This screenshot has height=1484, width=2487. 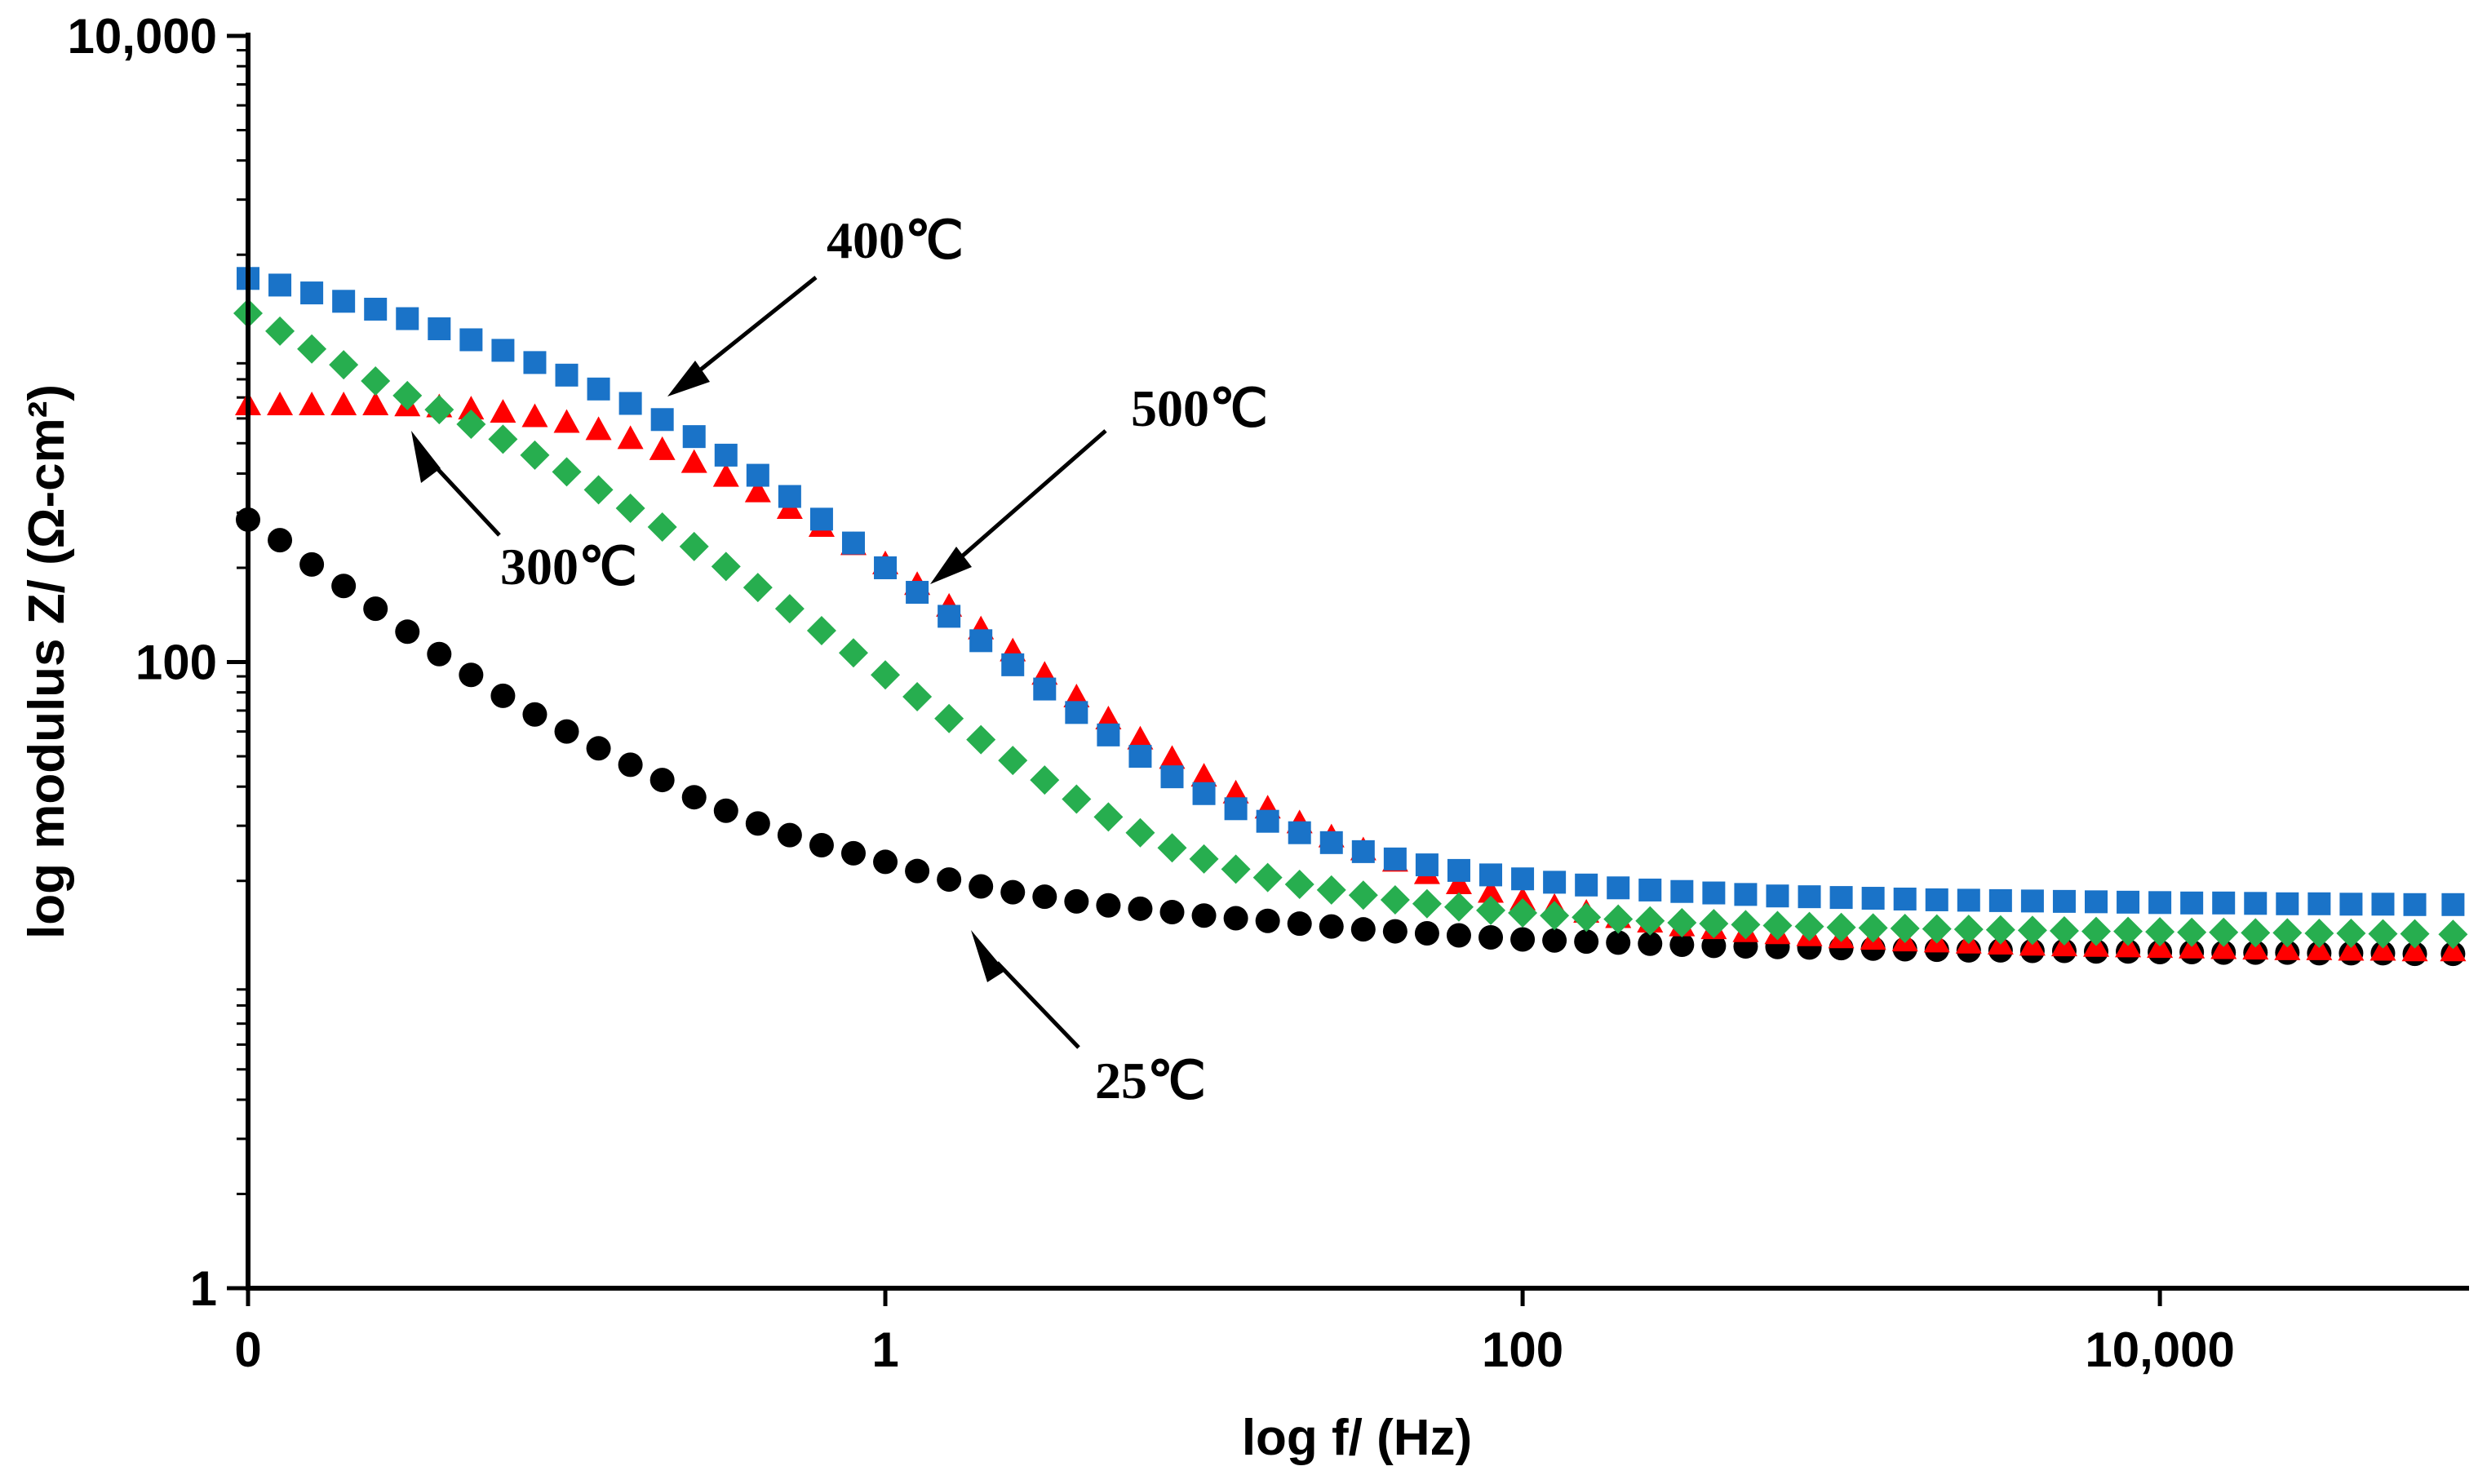 What do you see at coordinates (176, 663) in the screenshot?
I see `y-tick-label-1: 100` at bounding box center [176, 663].